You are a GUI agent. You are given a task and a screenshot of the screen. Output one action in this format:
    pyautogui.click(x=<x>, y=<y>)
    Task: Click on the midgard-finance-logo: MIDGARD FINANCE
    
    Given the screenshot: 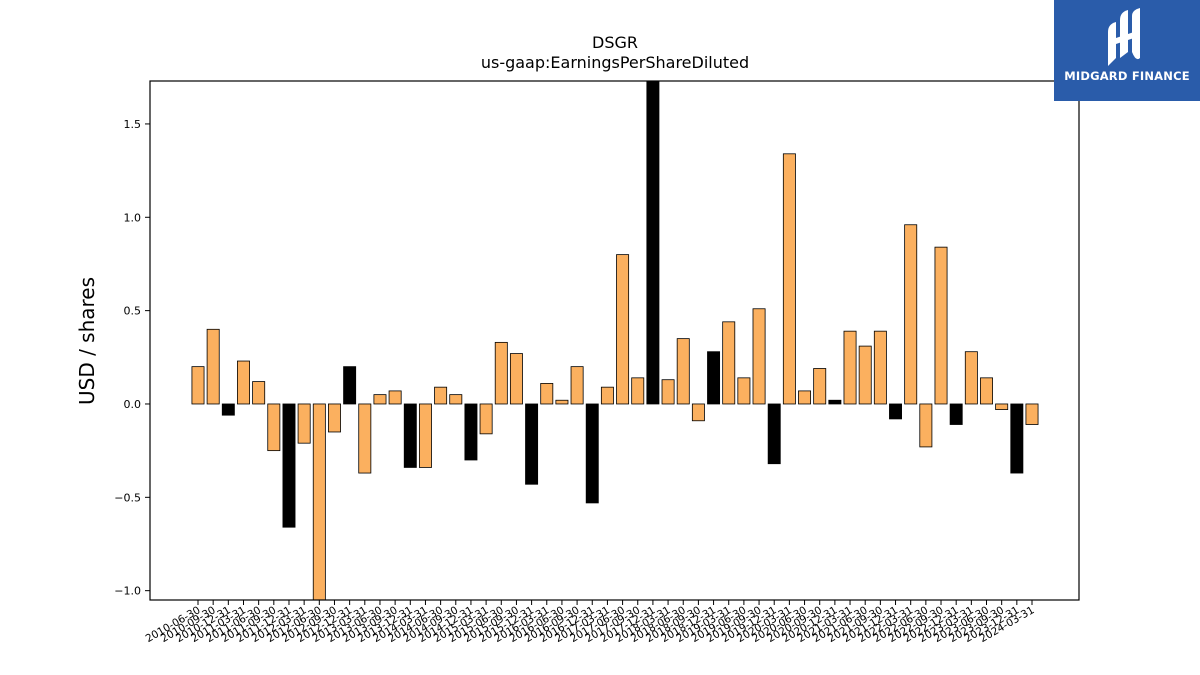 What is the action you would take?
    pyautogui.click(x=1127, y=50)
    